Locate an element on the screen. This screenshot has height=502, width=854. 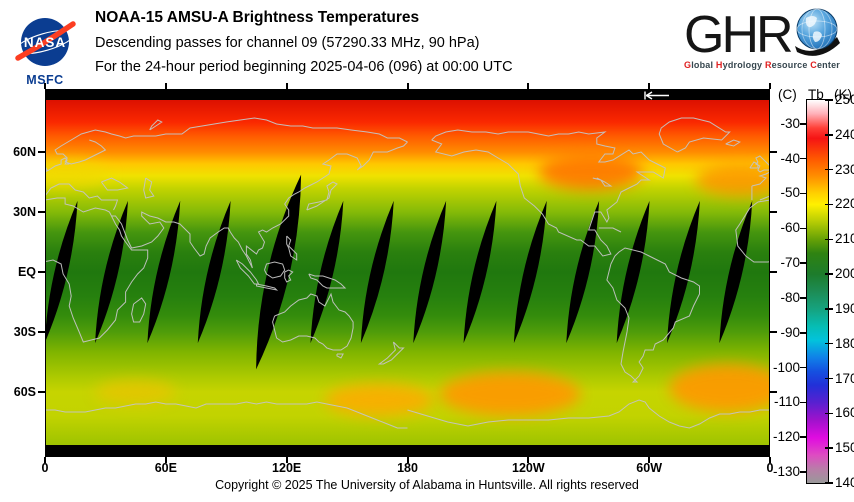
ghrc-tagline-word: Global is located at coordinates (699, 65).